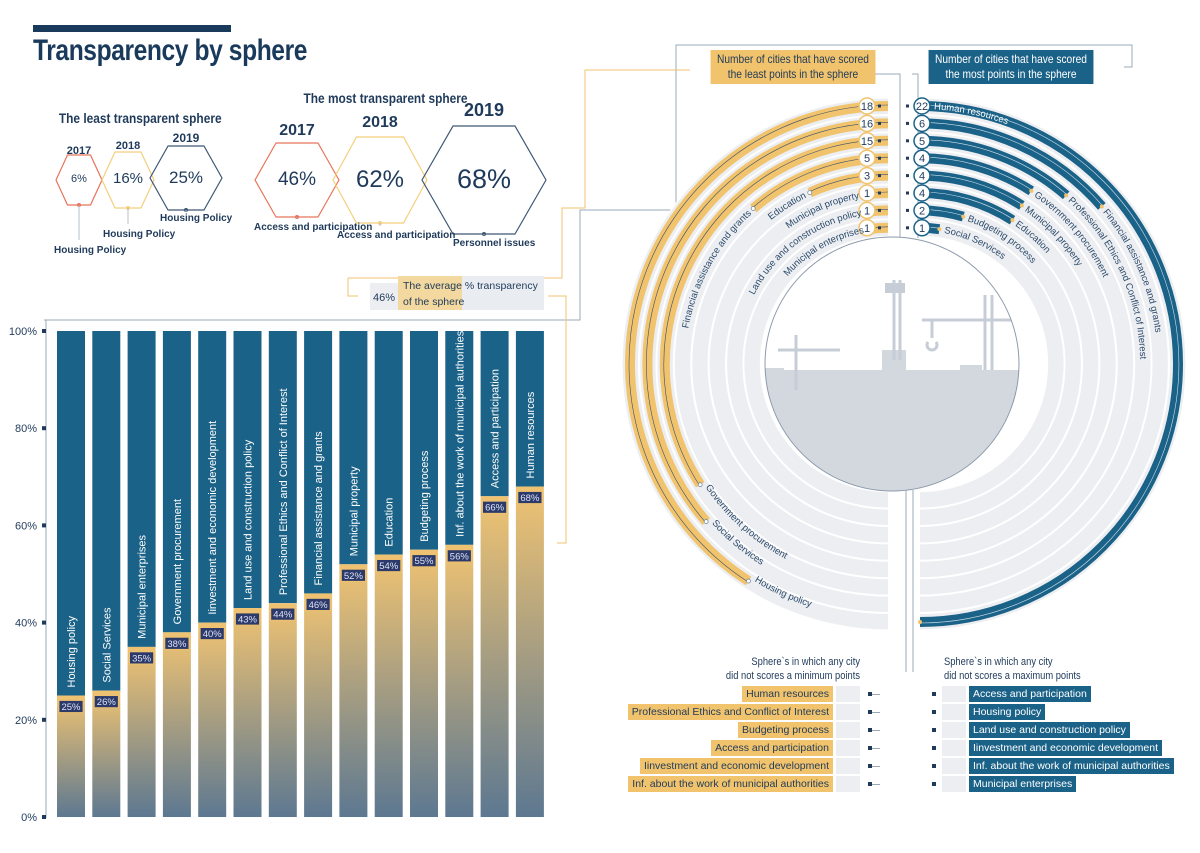 This screenshot has height=853, width=1200. Describe the element at coordinates (867, 142) in the screenshot. I see `count-value: 15` at that location.